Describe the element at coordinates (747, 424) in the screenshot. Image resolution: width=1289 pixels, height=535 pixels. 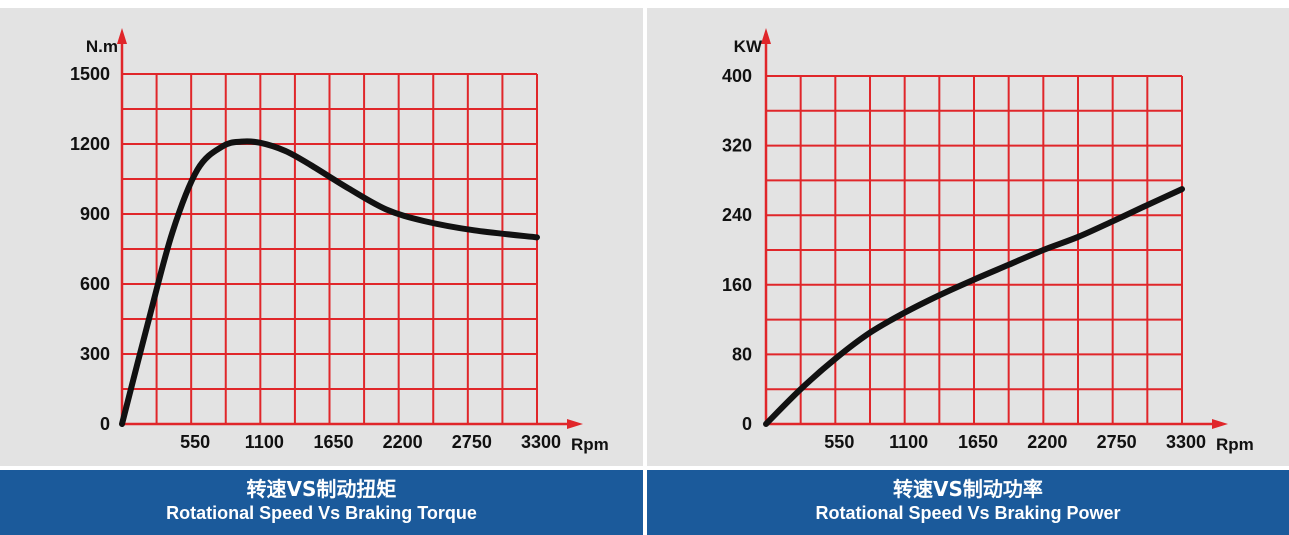
I see `power-y-tick-label: 0` at that location.